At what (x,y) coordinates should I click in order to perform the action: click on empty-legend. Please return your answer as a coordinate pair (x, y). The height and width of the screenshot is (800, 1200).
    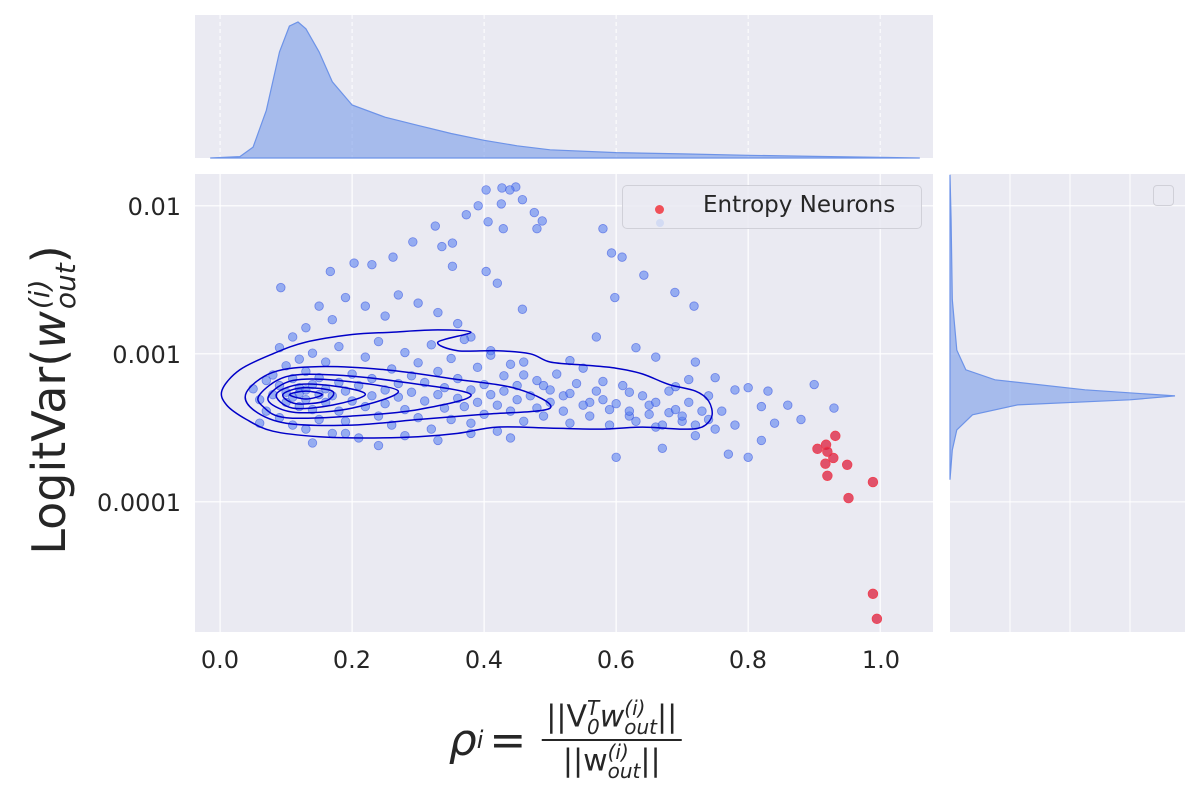
    Looking at the image, I should click on (1163, 195).